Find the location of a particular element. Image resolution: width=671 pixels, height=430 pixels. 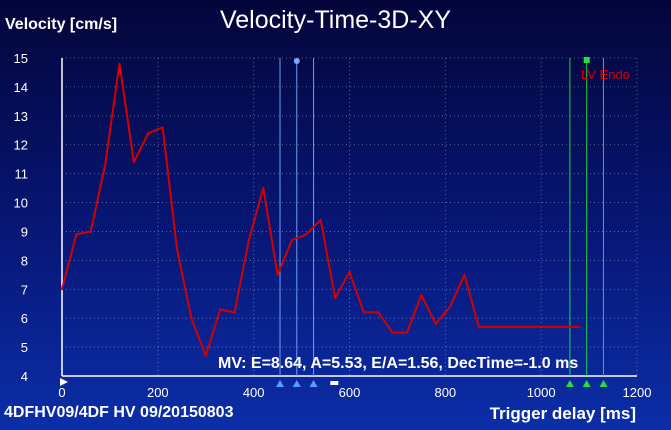

x-tick-label: 1200 is located at coordinates (637, 392).